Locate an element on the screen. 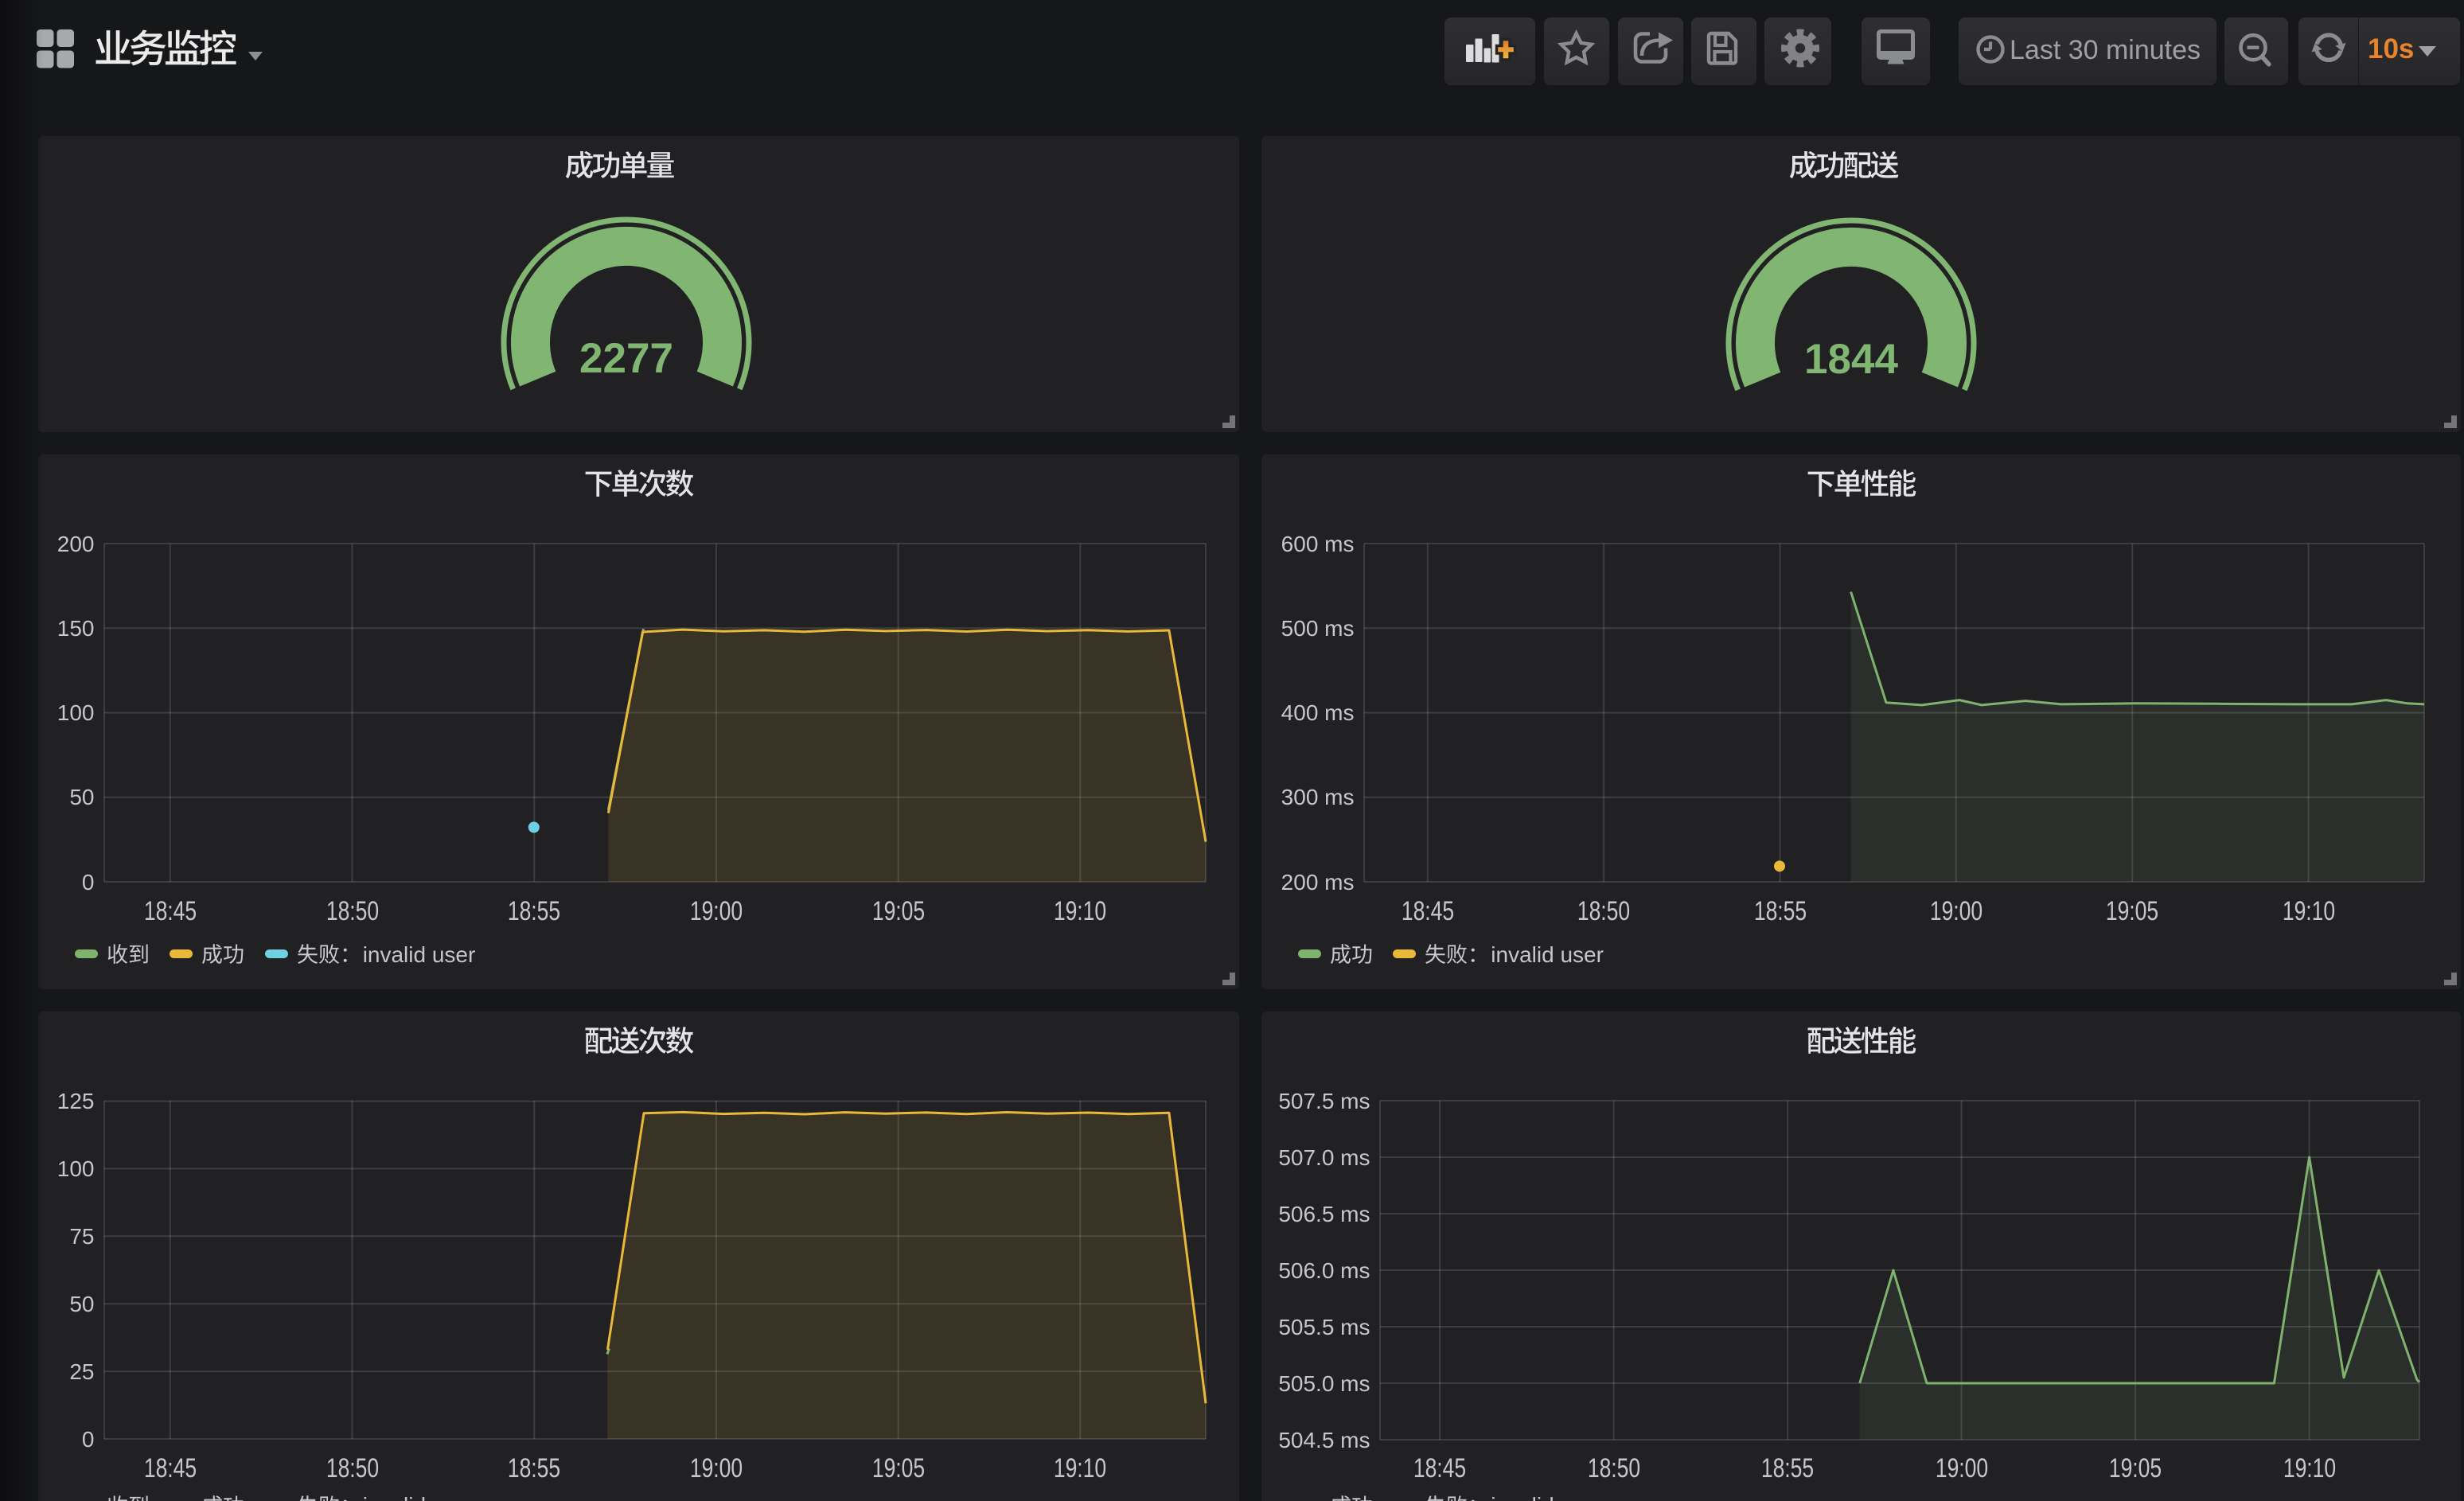 Image resolution: width=2464 pixels, height=1501 pixels. svg-text: 1844 is located at coordinates (1851, 359).